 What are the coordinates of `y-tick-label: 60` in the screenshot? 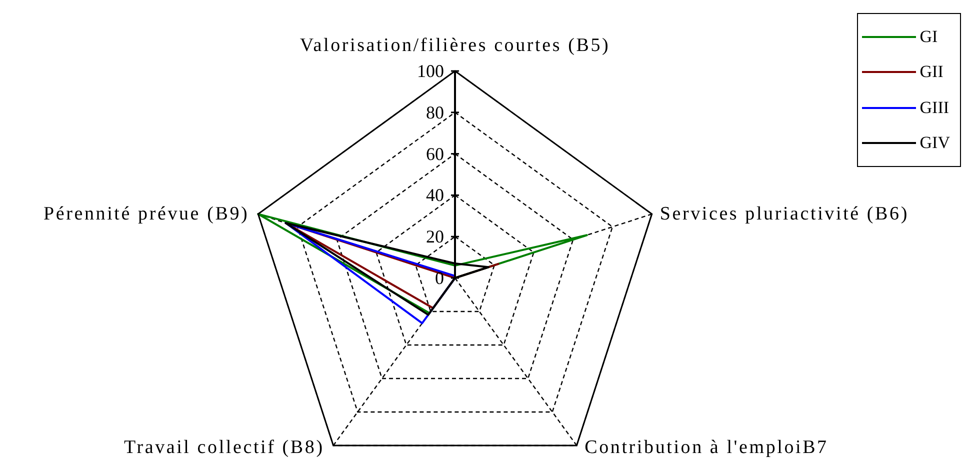 It's located at (435, 154).